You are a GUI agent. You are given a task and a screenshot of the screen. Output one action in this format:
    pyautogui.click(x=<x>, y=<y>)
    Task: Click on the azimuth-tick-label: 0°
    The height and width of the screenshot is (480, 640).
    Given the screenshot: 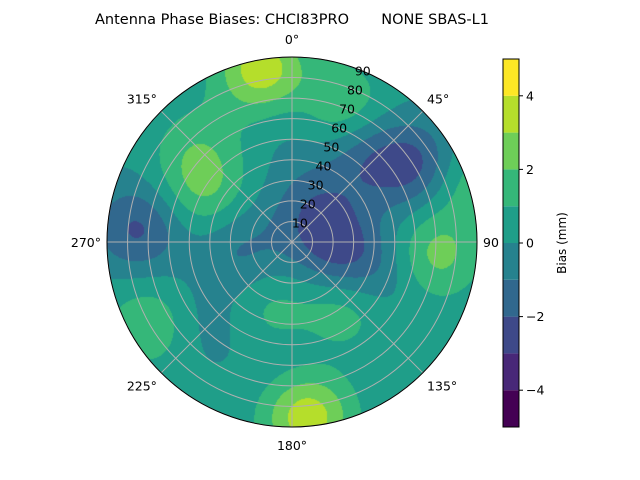 What is the action you would take?
    pyautogui.click(x=292, y=39)
    